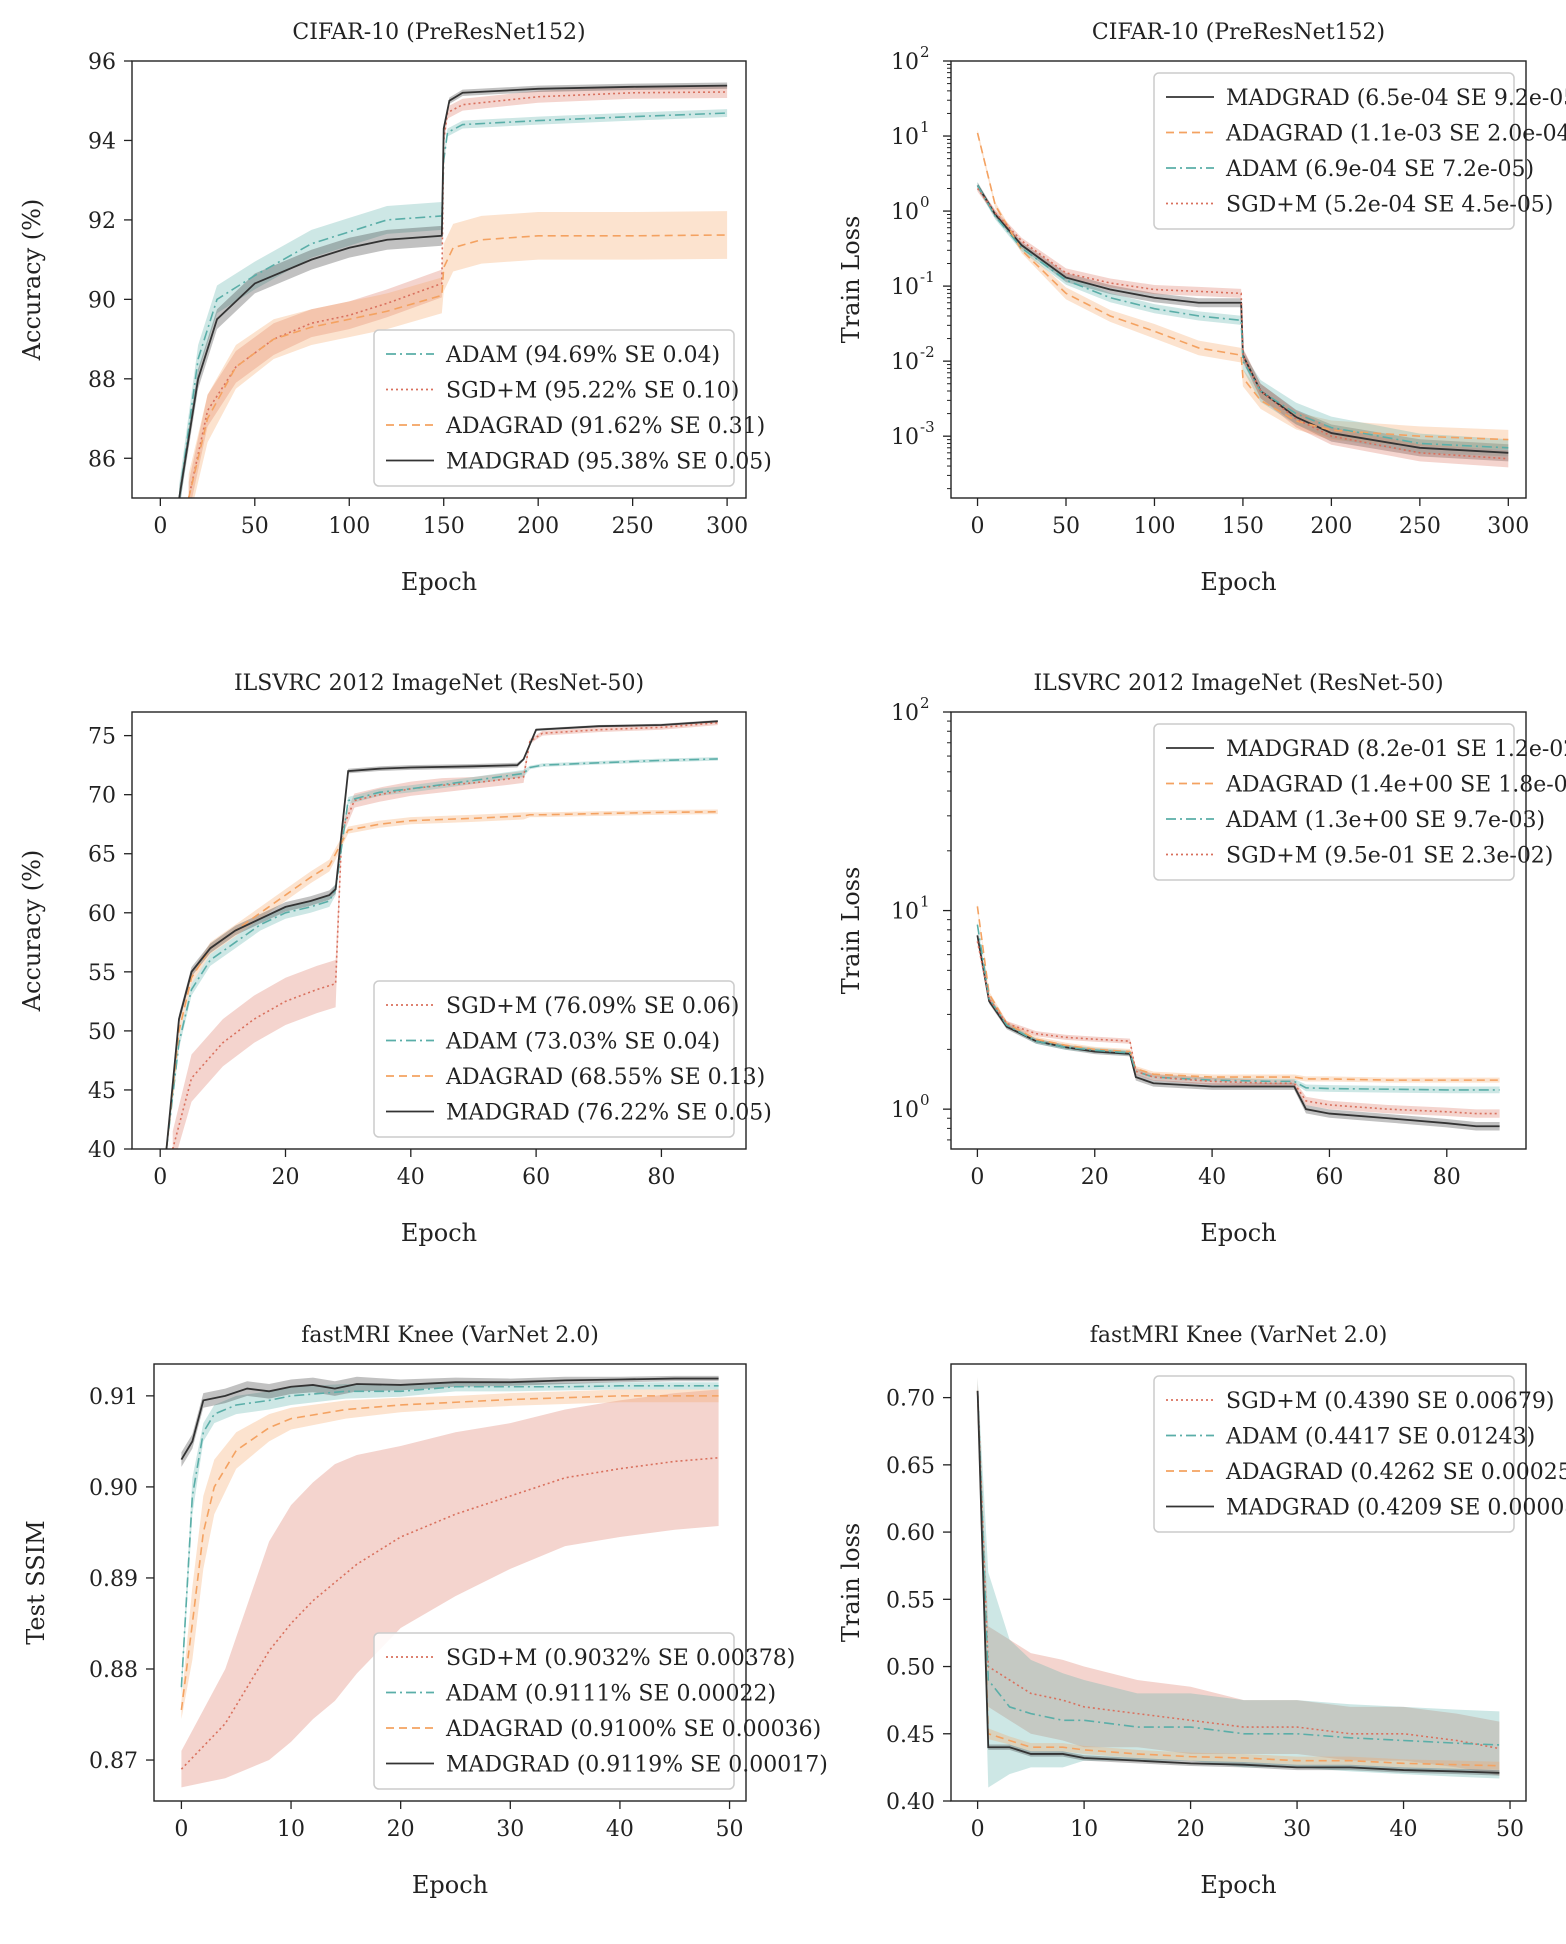 The height and width of the screenshot is (1944, 1566). I want to click on legend-entry: MADGRAD (0.4209 SE 0.00008), so click(1396, 1508).